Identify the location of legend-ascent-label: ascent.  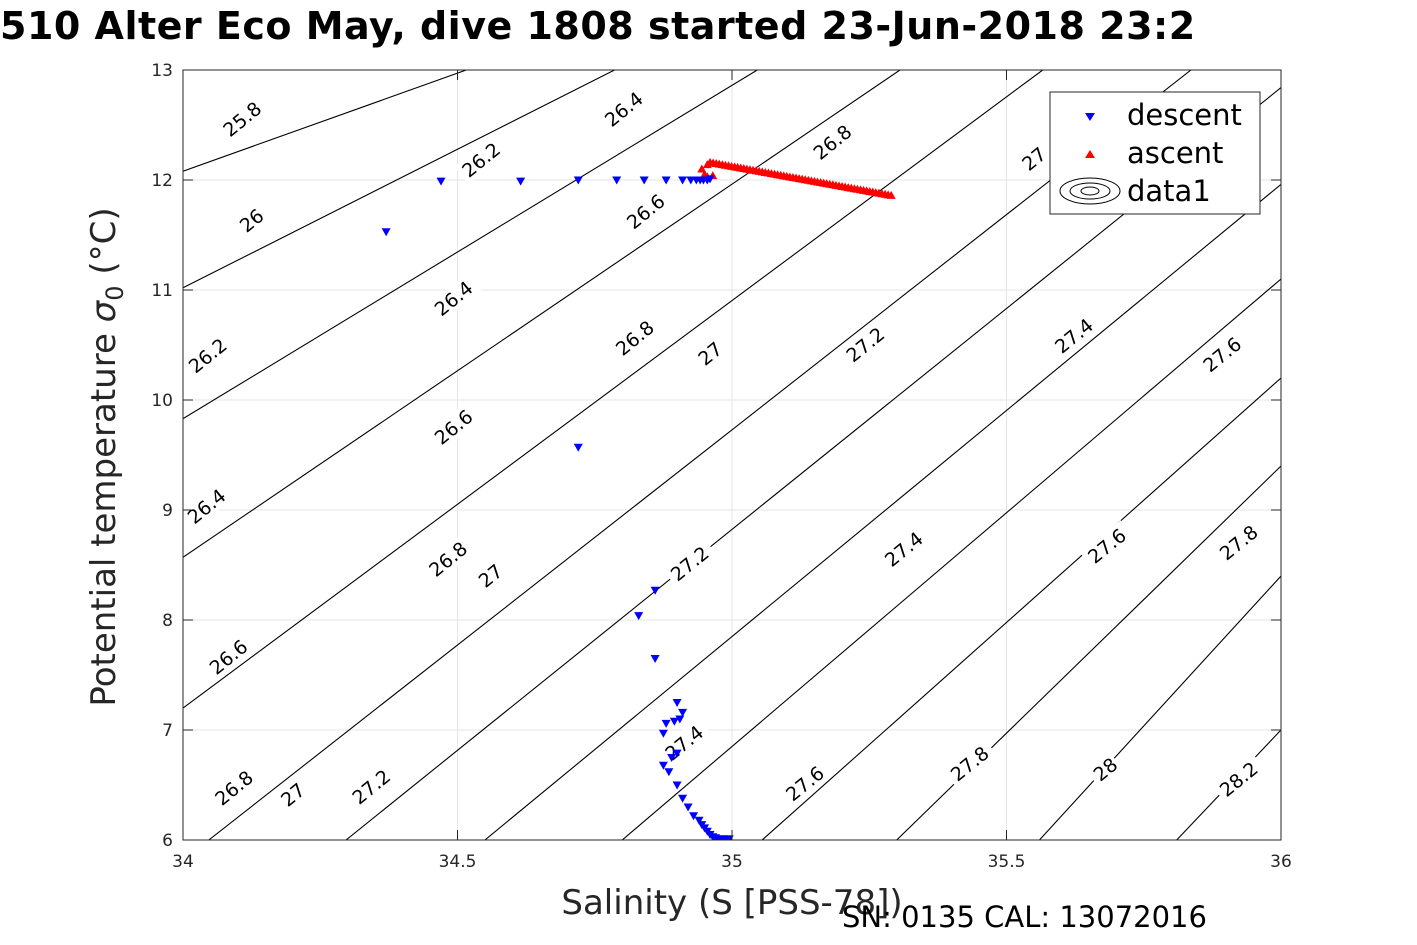
(1175, 153).